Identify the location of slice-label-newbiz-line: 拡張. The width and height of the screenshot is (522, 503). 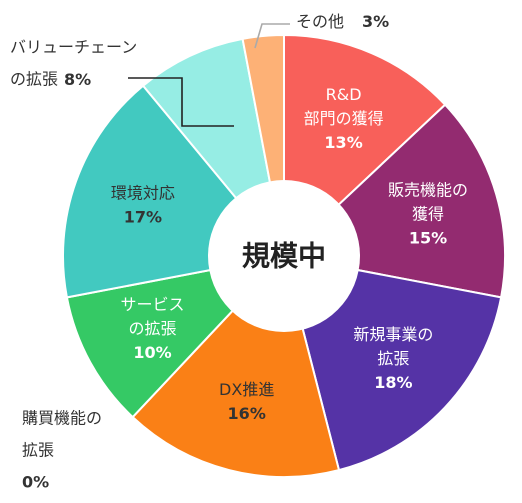
(393, 358).